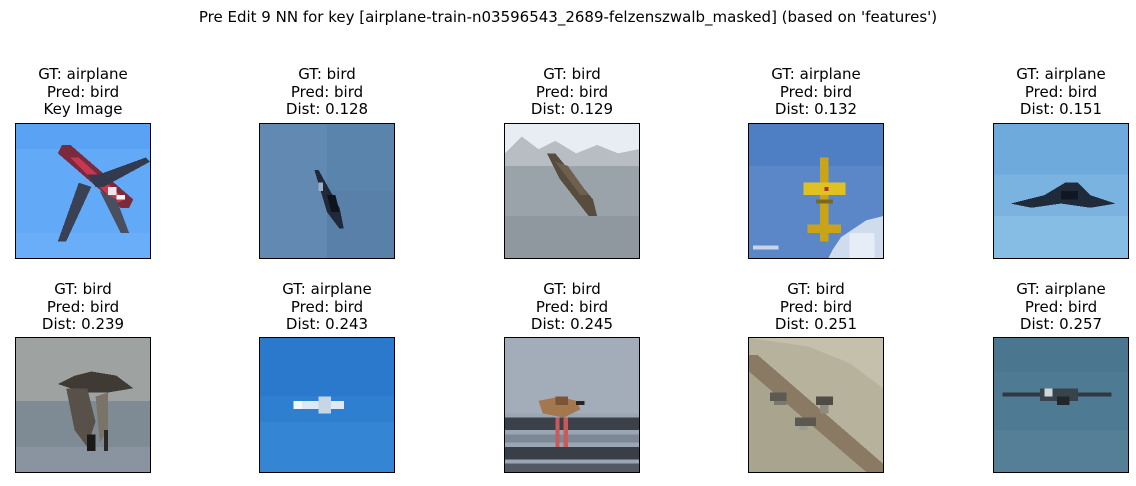 The width and height of the screenshot is (1136, 486). I want to click on key-image-panel: GT: airplane Pred: bird Key Image, so click(83, 162).